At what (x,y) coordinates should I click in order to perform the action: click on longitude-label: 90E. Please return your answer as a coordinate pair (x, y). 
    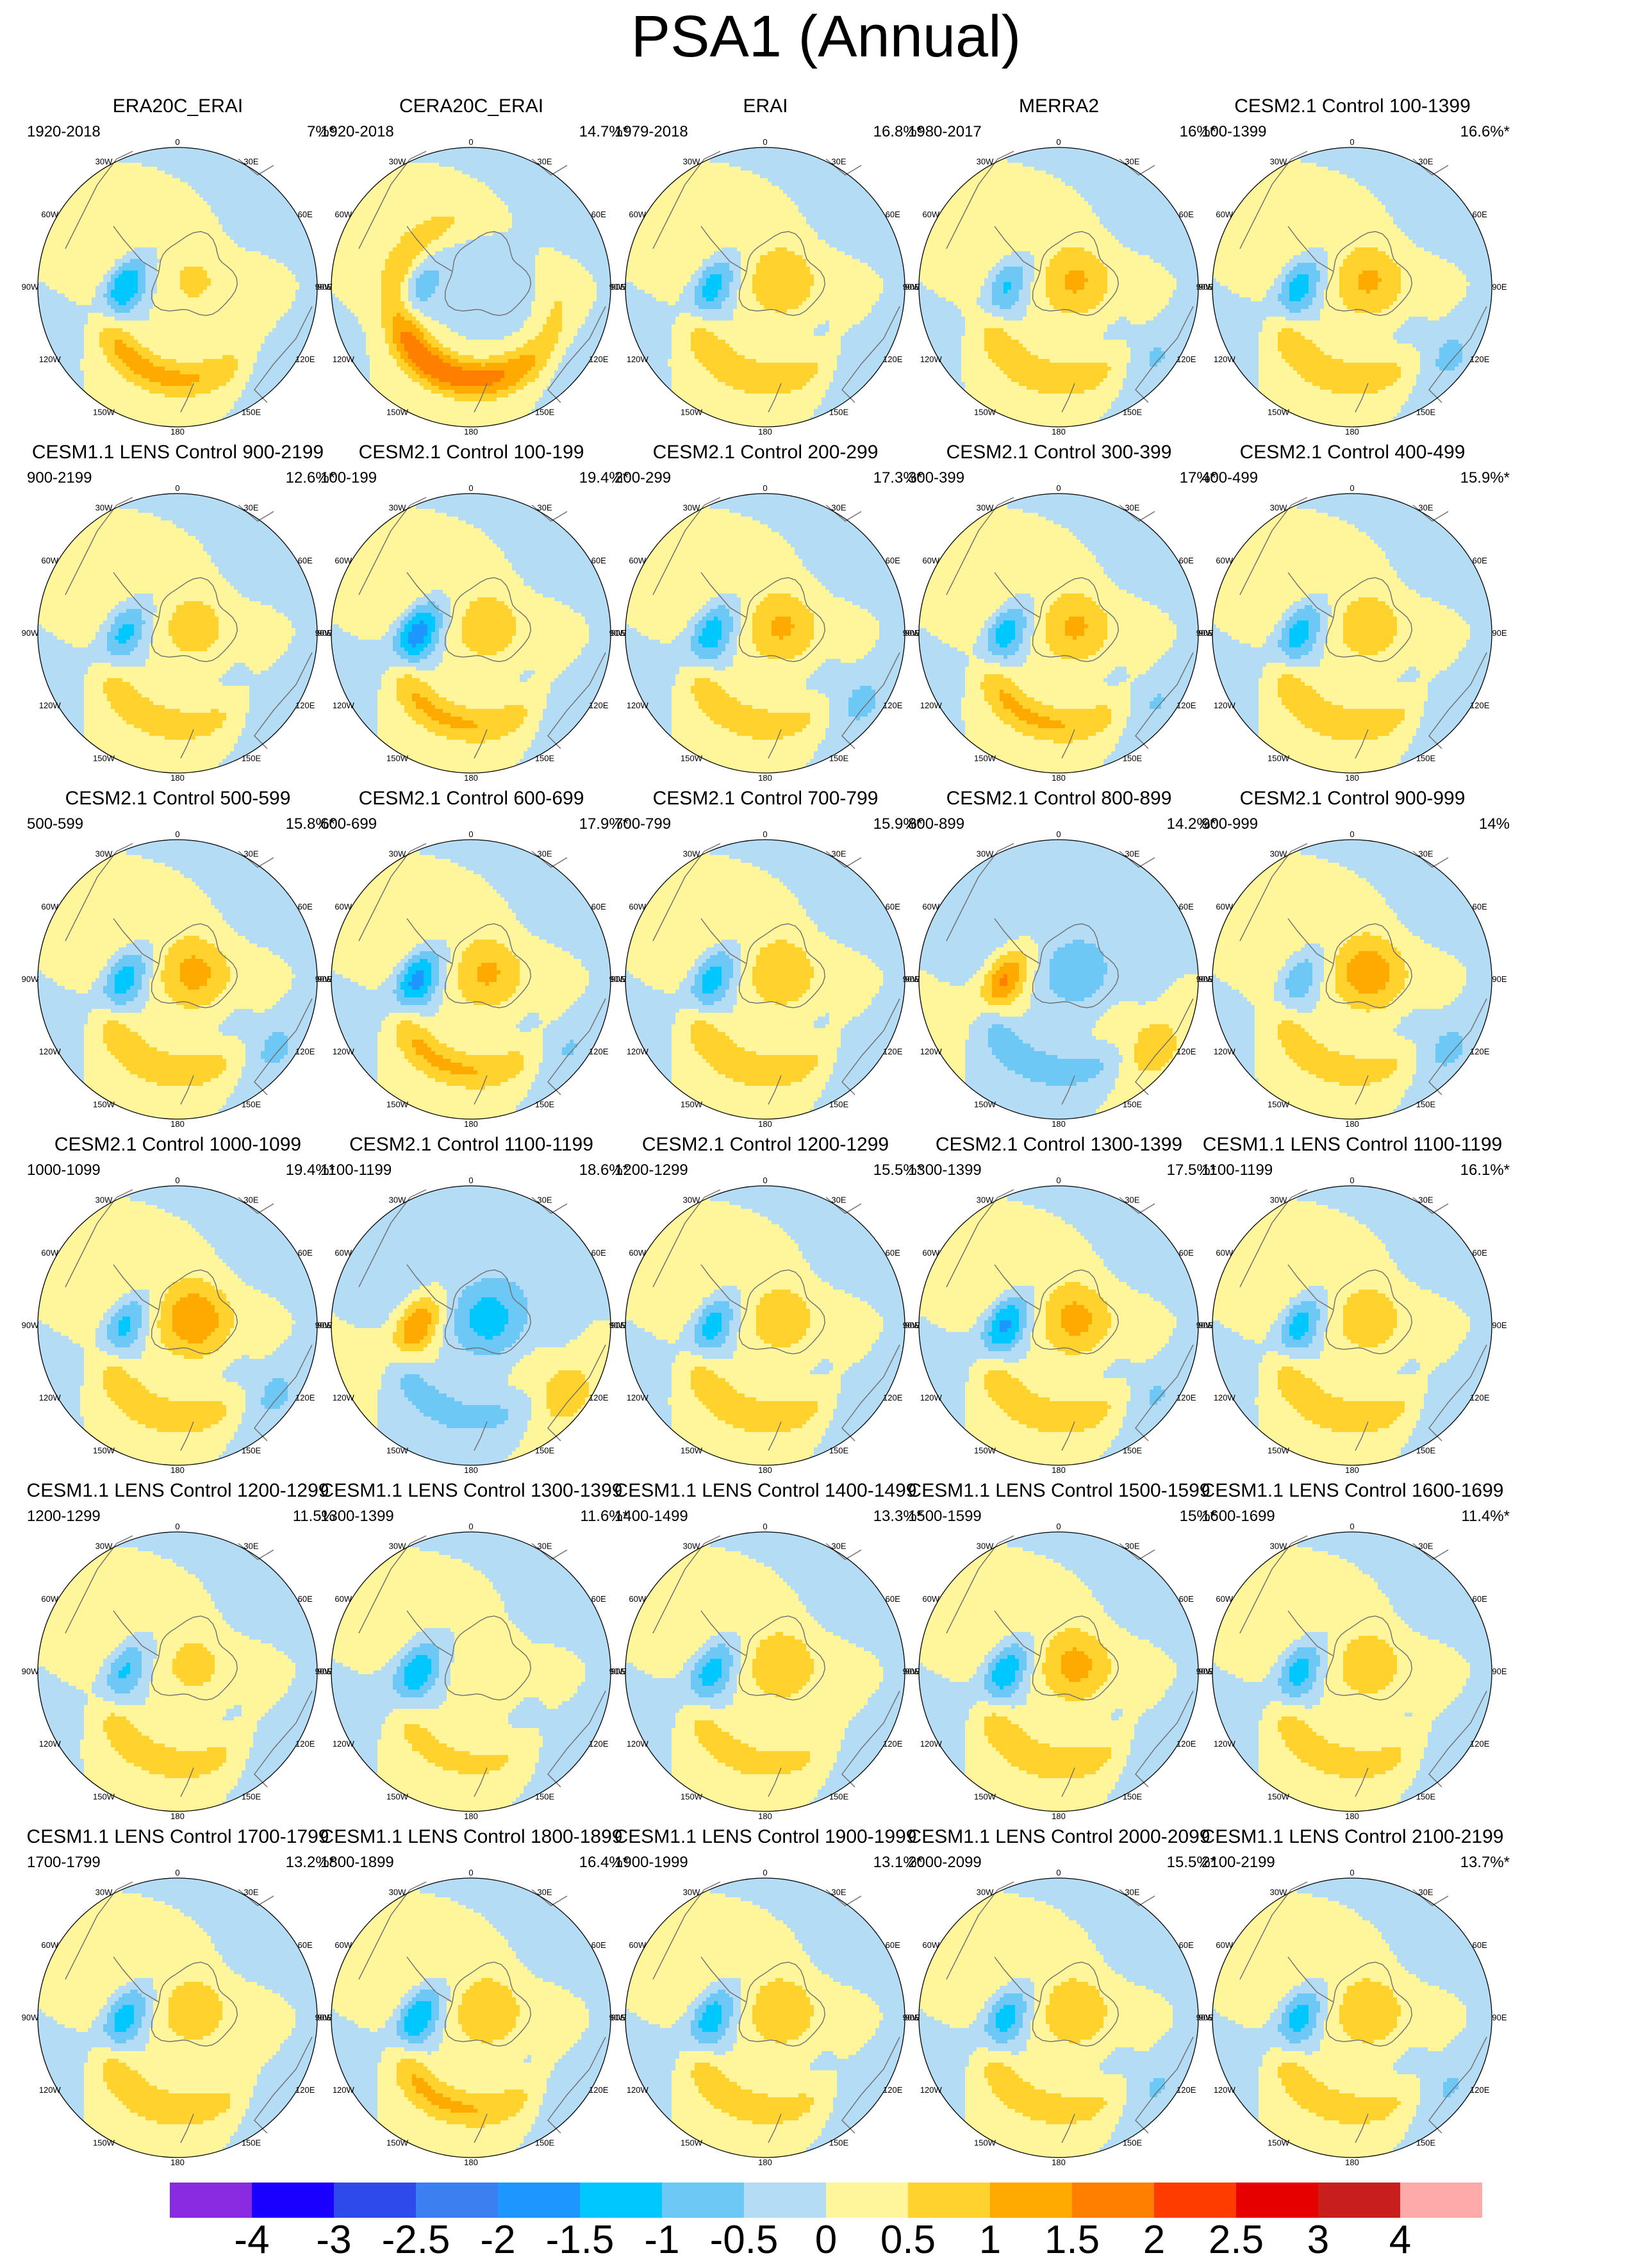
    Looking at the image, I should click on (1499, 287).